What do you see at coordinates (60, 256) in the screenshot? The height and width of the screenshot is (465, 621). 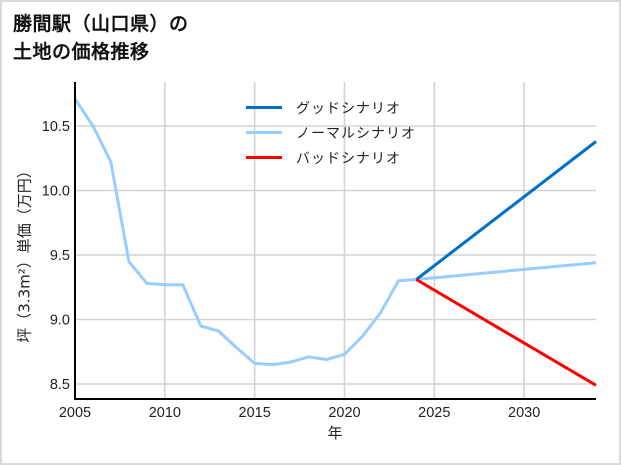 I see `y-tick-label: 9.5` at bounding box center [60, 256].